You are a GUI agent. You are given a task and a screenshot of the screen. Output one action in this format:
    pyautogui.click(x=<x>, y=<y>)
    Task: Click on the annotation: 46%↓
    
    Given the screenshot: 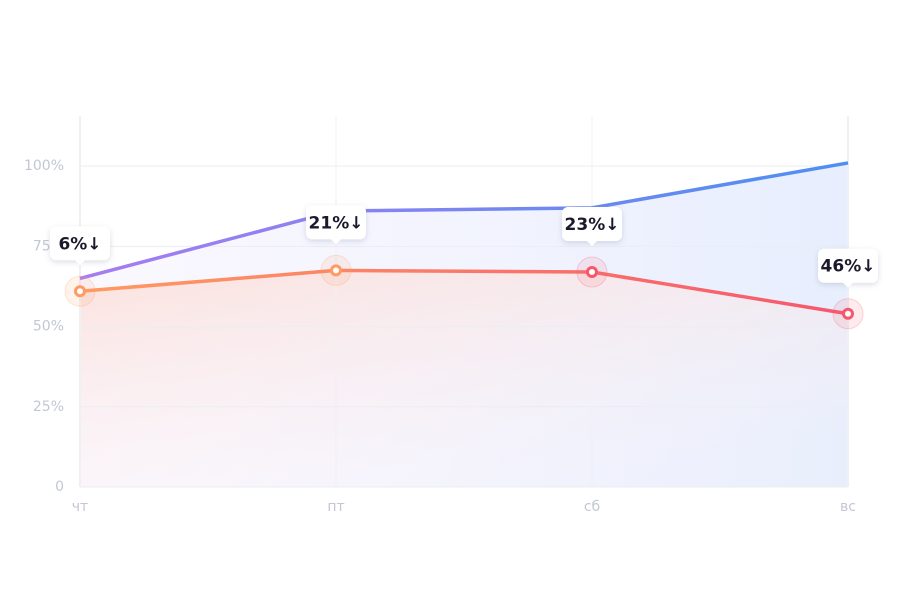 What is the action you would take?
    pyautogui.click(x=848, y=268)
    